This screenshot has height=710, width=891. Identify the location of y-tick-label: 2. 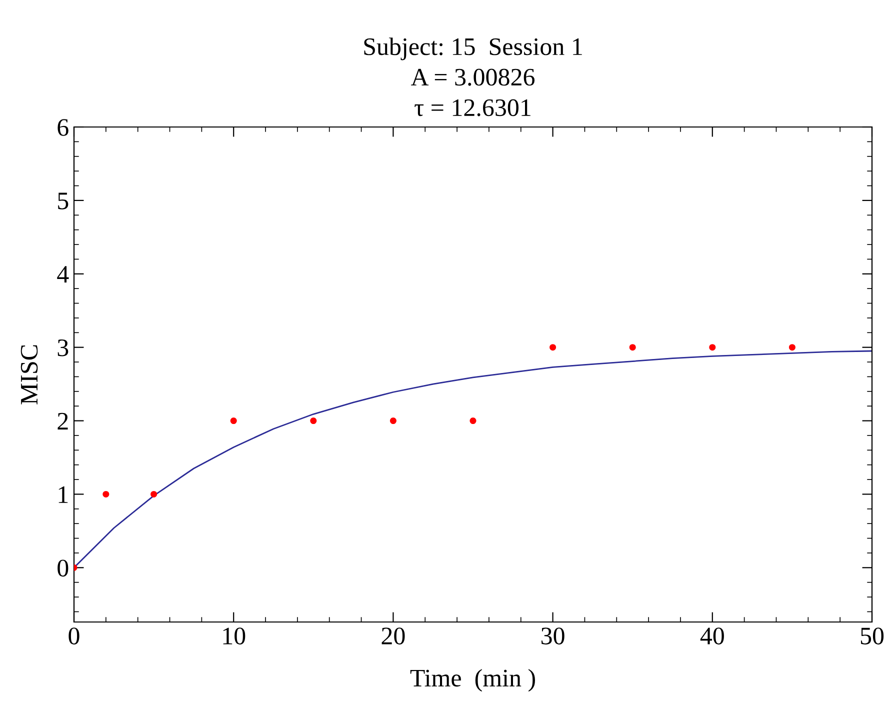
(63, 421).